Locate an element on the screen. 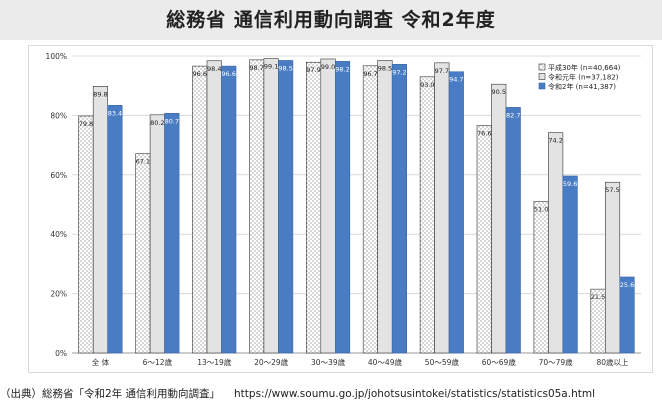  x-tick-label: 80歳以上 is located at coordinates (613, 362).